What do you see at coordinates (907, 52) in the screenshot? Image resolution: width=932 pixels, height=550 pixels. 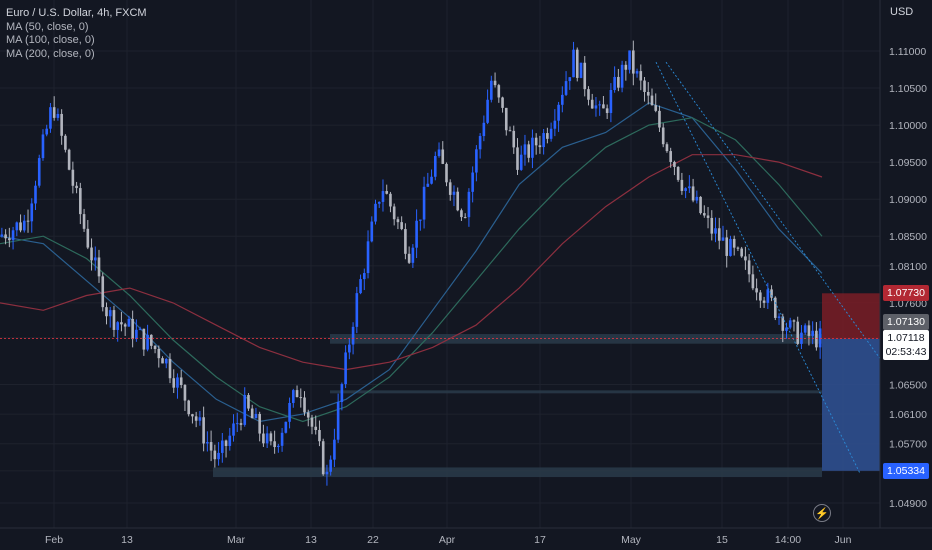 I see `price-tick-label: 1.11000` at bounding box center [907, 52].